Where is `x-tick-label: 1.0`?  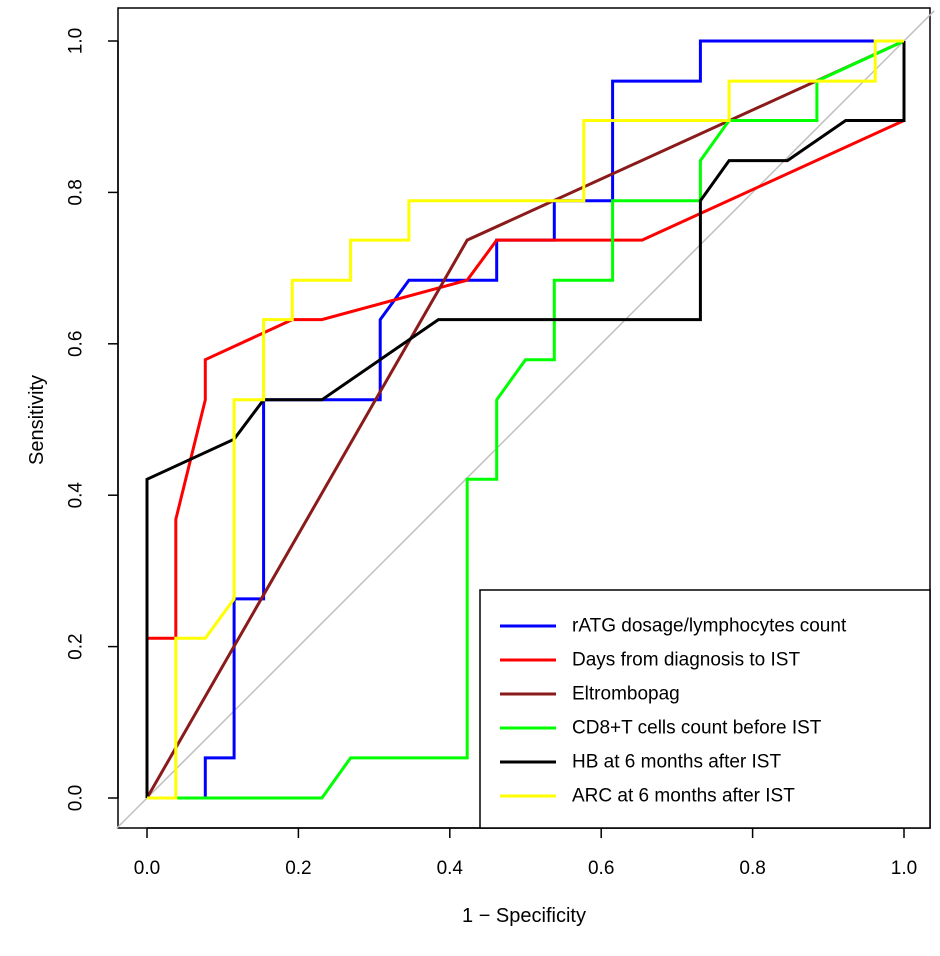 x-tick-label: 1.0 is located at coordinates (904, 868).